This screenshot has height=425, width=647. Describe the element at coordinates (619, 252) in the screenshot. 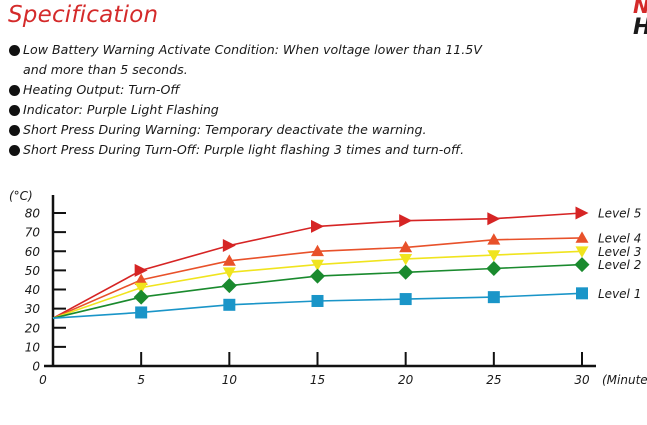

I see `series-end-label: Level 3` at that location.